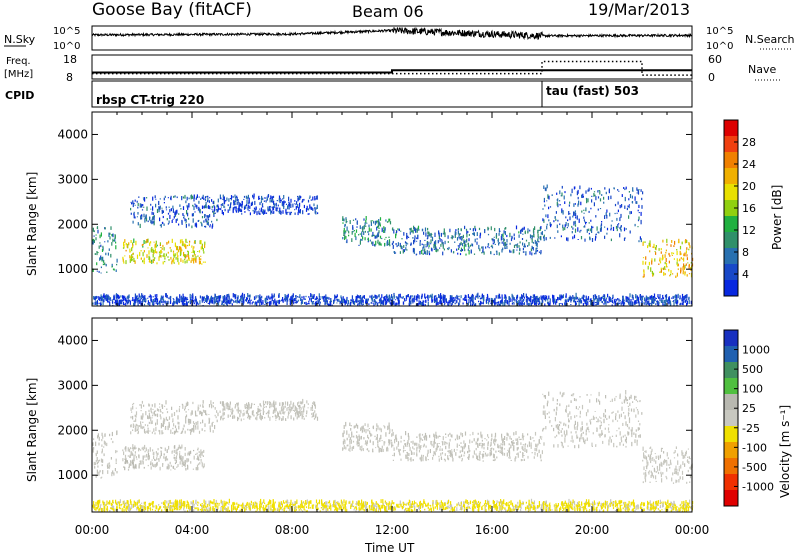 This screenshot has height=554, width=800. What do you see at coordinates (392, 33) in the screenshot?
I see `noise-traces` at bounding box center [392, 33].